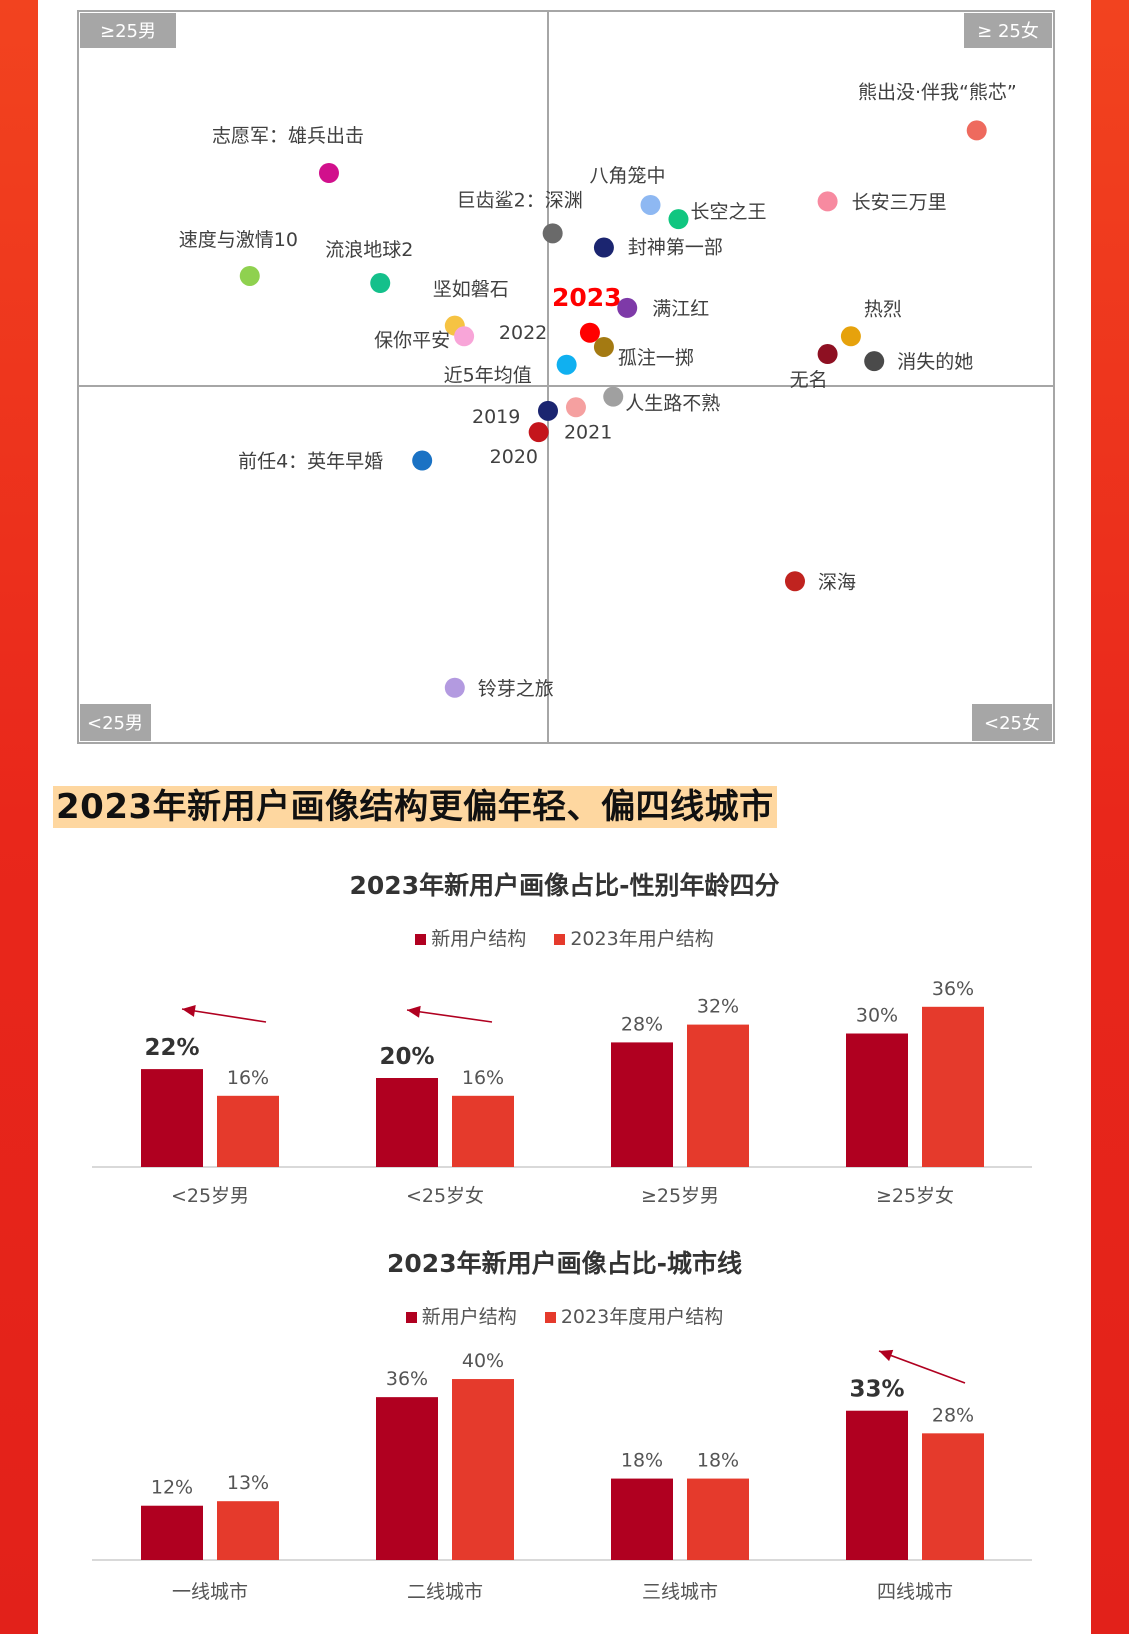 The image size is (1129, 1634). What do you see at coordinates (288, 154) in the screenshot?
I see `scatter-point-group: 志愿军：雄兵出击` at bounding box center [288, 154].